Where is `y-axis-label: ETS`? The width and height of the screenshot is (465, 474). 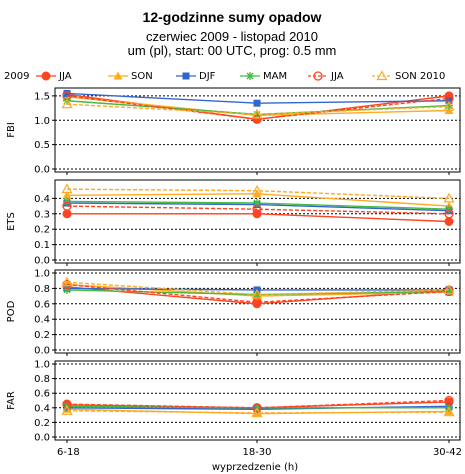 y-axis-label: ETS is located at coordinates (11, 221).